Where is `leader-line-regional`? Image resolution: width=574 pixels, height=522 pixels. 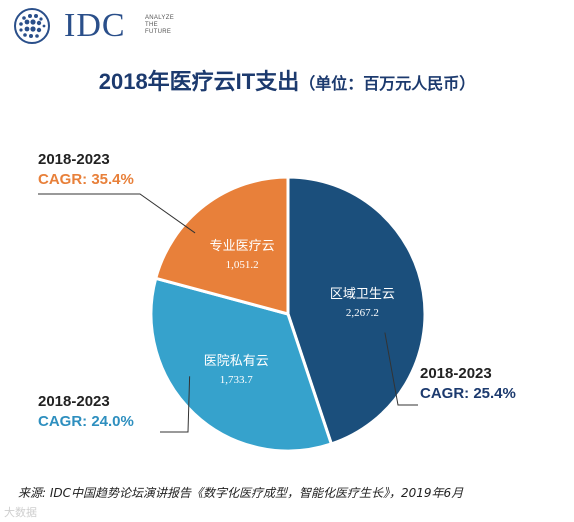
leader-line-regional is located at coordinates (401, 369).